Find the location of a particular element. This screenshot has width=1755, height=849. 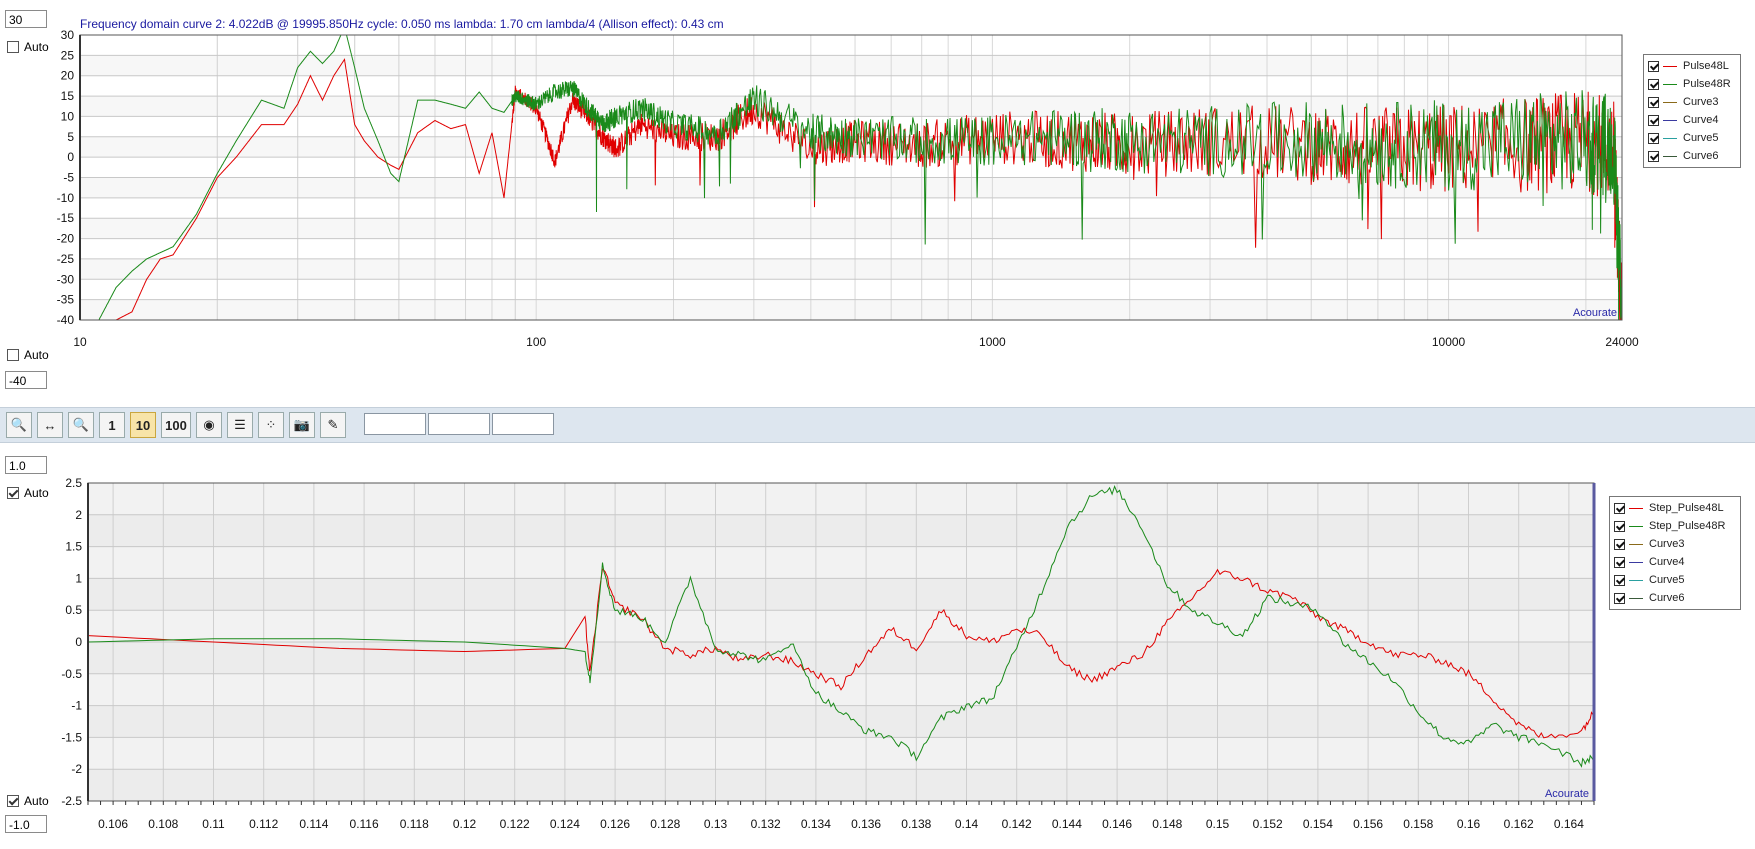

edit-icon: ✎ is located at coordinates (333, 425).